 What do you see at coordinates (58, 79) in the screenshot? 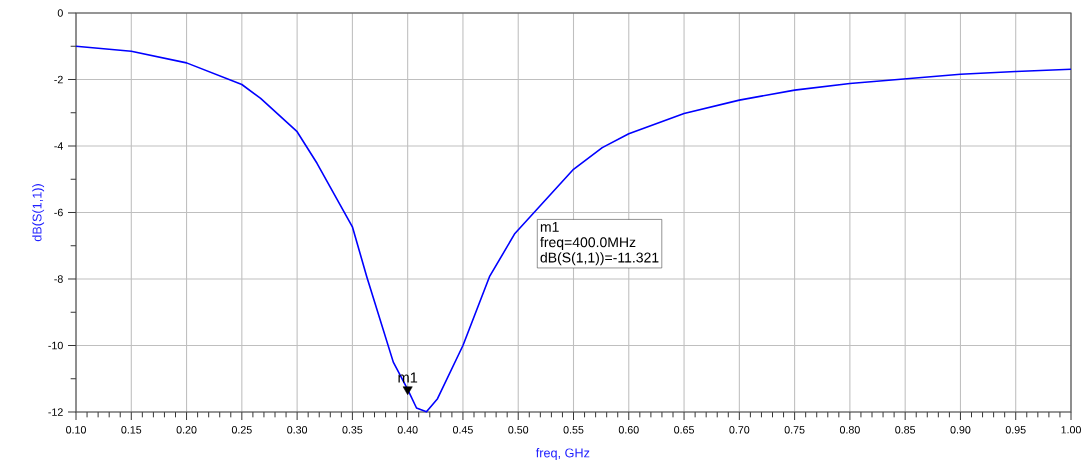
I see `y-tick-label: -2` at bounding box center [58, 79].